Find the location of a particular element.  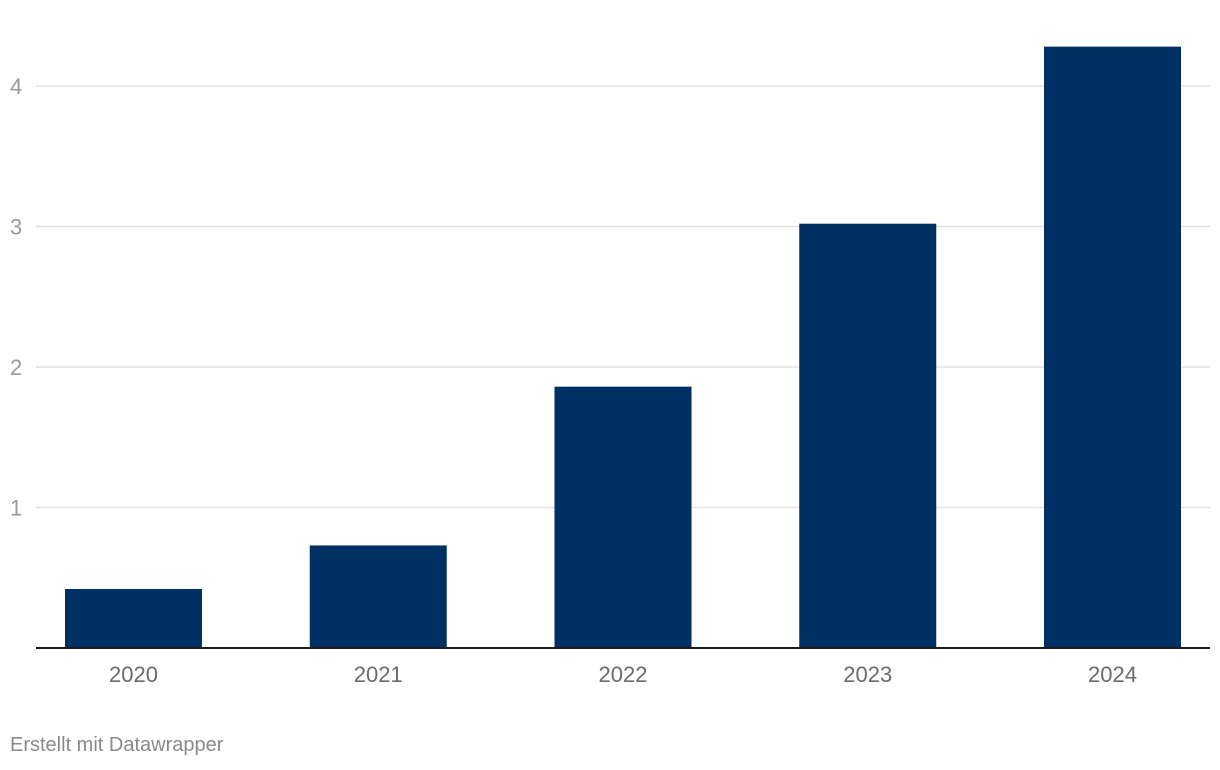

y-tick-label: 3 is located at coordinates (16, 227).